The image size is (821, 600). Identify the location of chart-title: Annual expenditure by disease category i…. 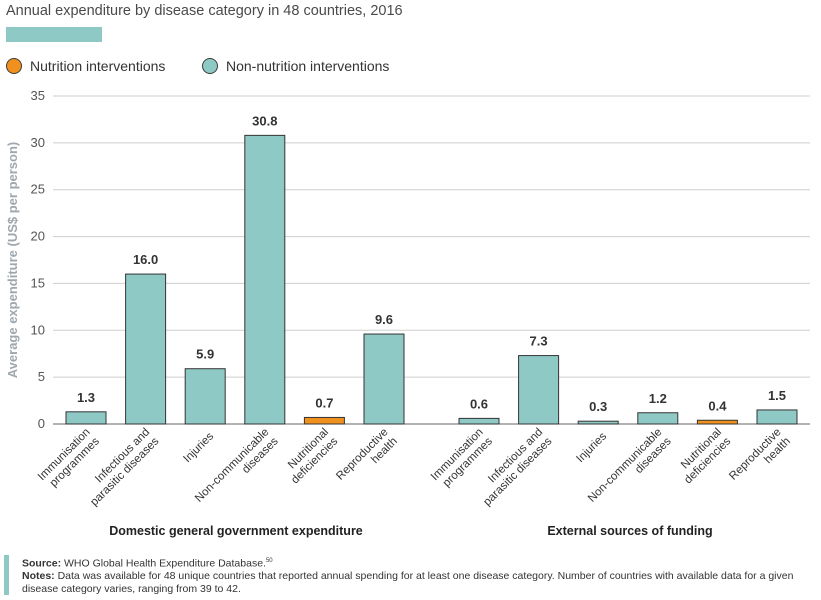
(204, 11).